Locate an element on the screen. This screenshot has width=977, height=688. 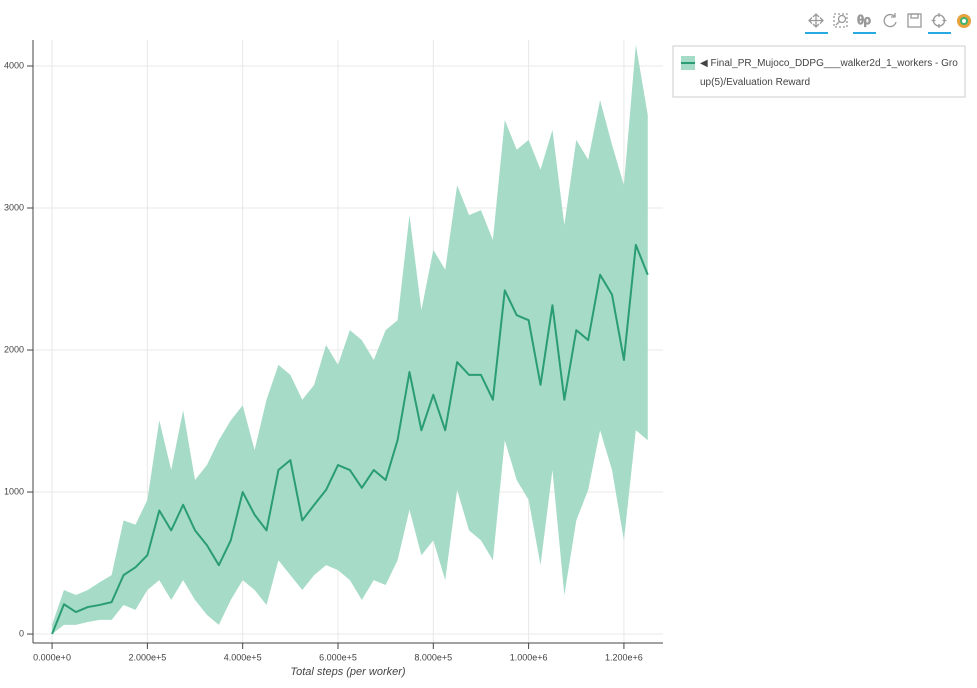
hover-tool is located at coordinates (939, 23).